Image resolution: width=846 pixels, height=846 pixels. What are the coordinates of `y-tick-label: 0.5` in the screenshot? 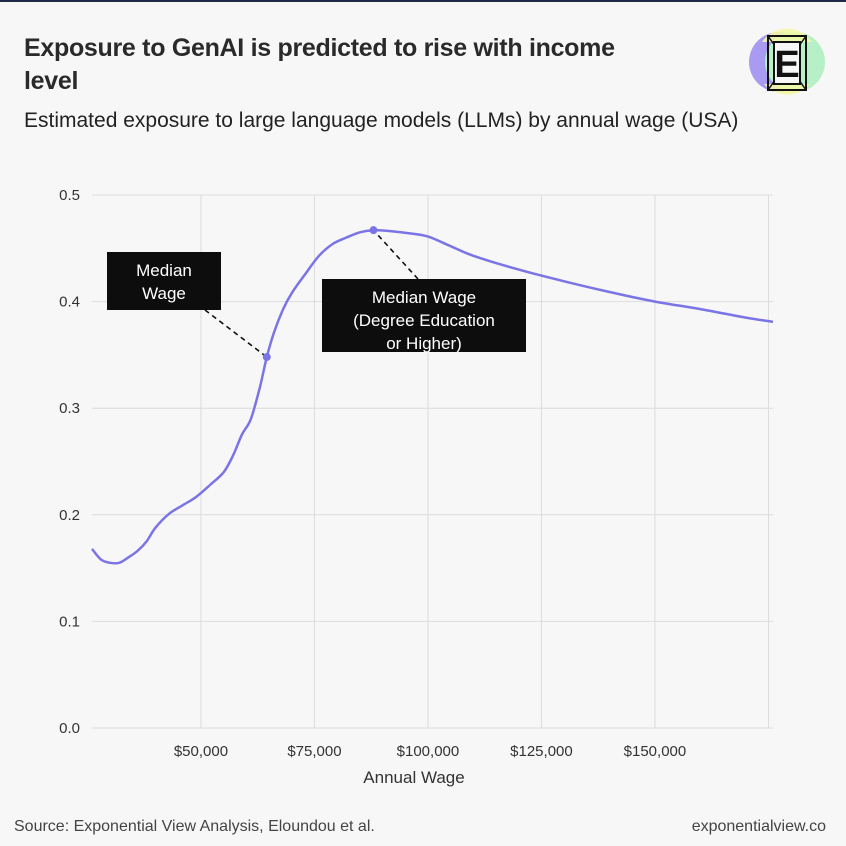 It's located at (69, 195).